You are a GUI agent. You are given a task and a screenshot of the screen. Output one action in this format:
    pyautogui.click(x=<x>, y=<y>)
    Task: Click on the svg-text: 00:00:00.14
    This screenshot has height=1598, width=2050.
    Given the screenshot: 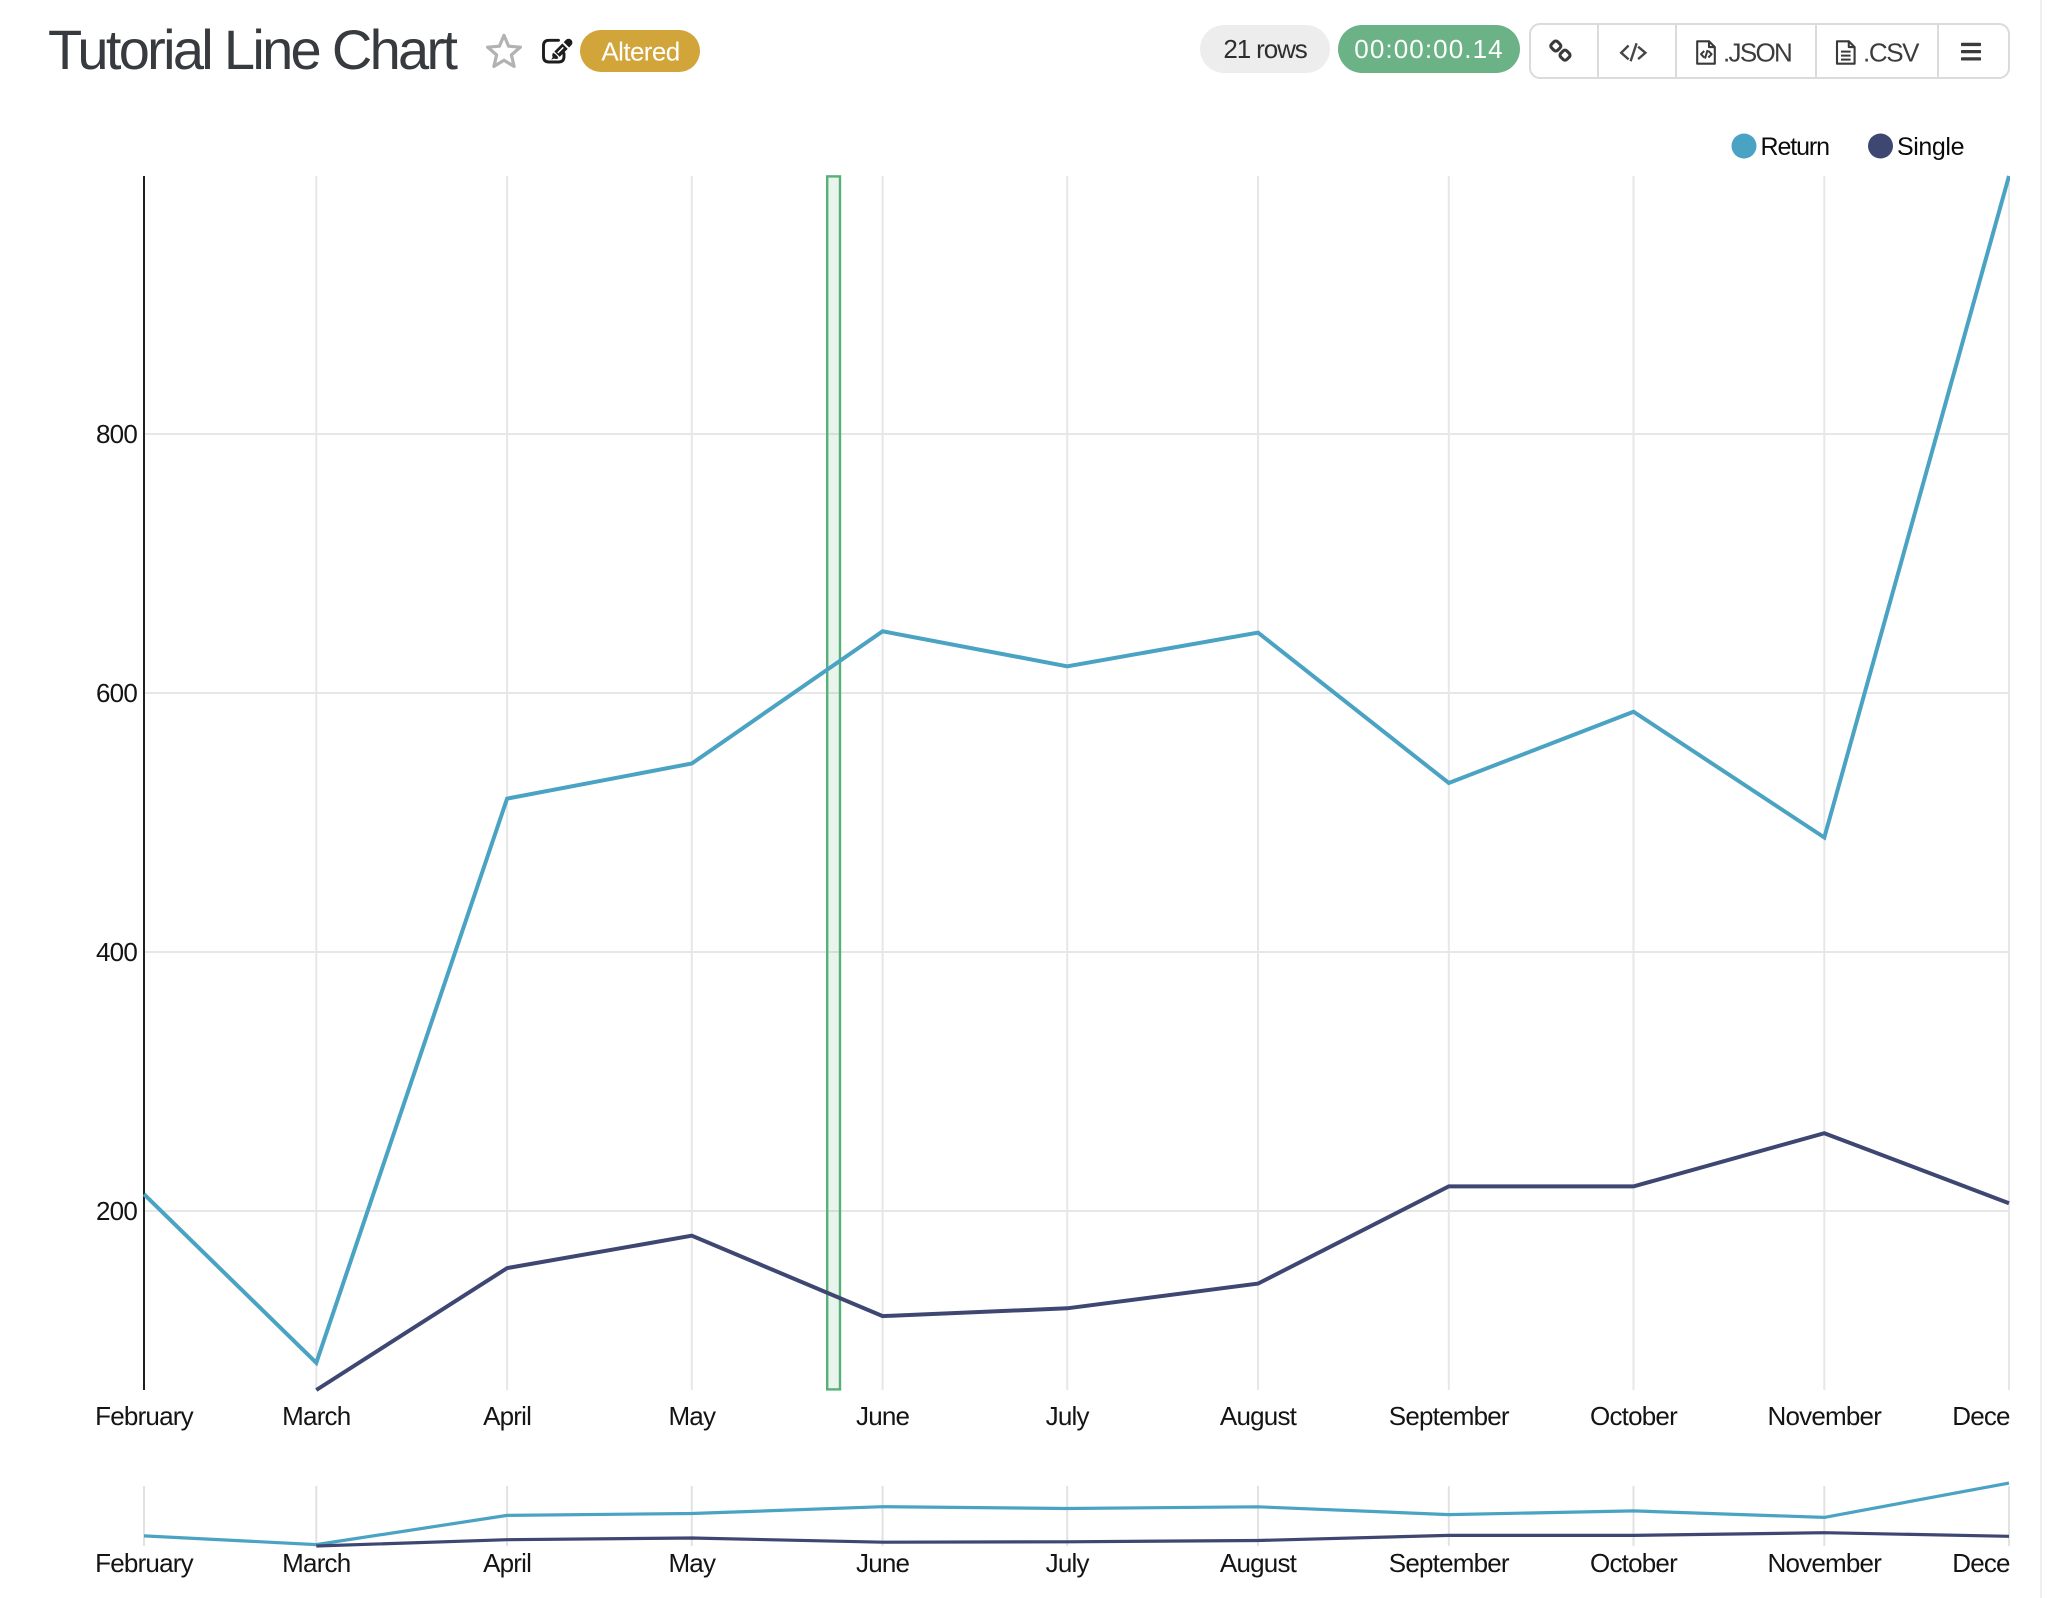 What is the action you would take?
    pyautogui.click(x=1428, y=49)
    